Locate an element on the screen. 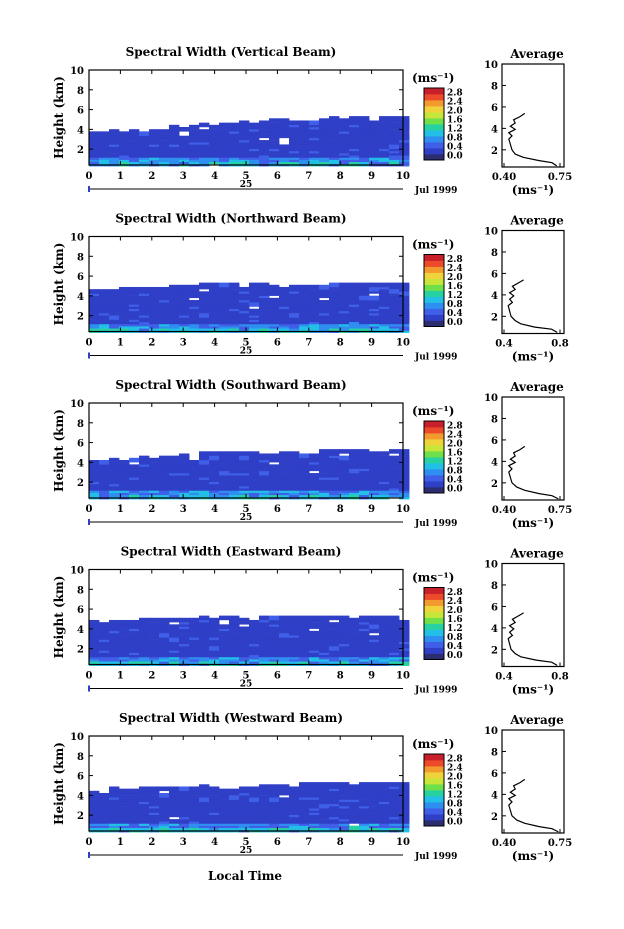 This screenshot has height=929, width=624. average-y-tick-label: 6 is located at coordinates (494, 274).